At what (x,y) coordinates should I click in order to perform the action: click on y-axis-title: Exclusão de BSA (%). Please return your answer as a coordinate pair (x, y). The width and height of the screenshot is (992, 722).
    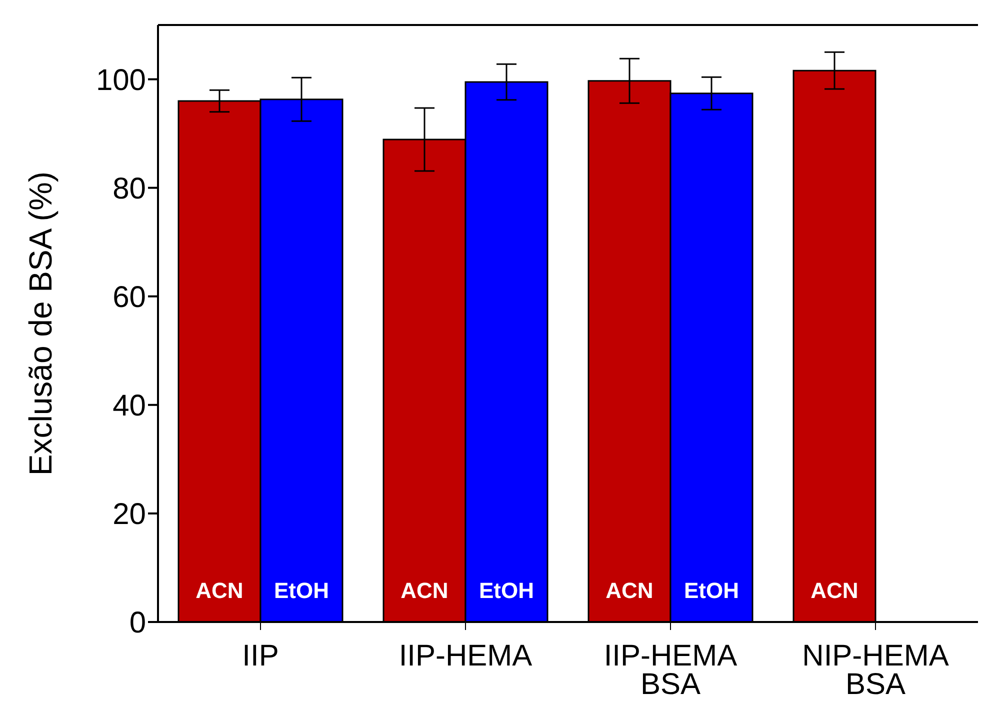
    Looking at the image, I should click on (40, 323).